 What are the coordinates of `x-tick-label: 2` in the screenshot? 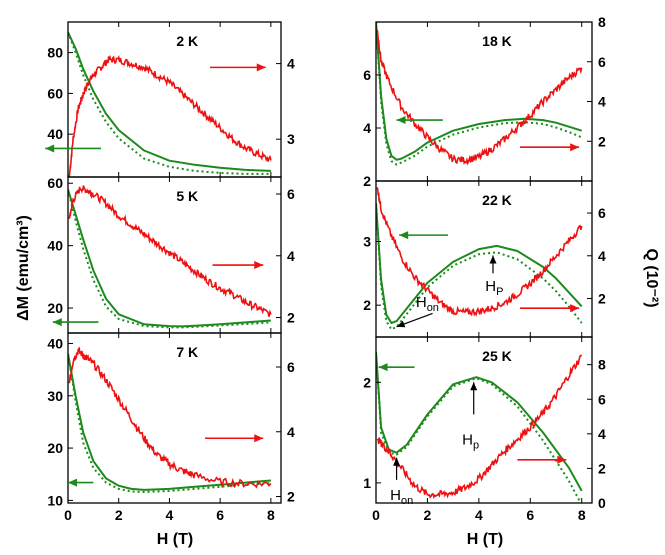 It's located at (428, 515).